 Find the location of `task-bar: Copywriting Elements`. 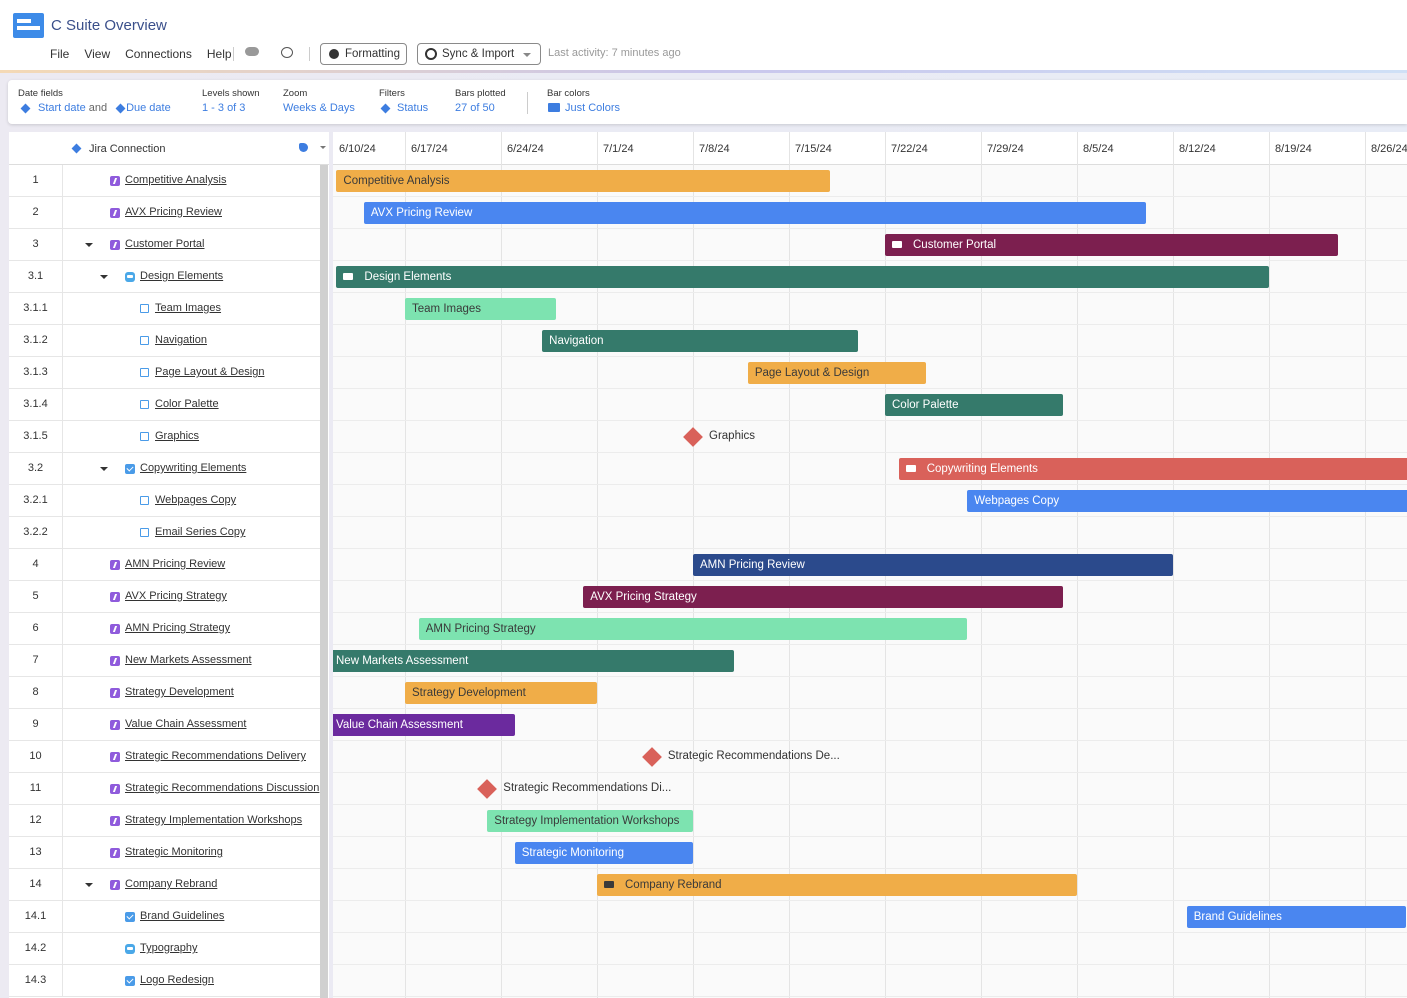

task-bar: Copywriting Elements is located at coordinates (1152, 469).